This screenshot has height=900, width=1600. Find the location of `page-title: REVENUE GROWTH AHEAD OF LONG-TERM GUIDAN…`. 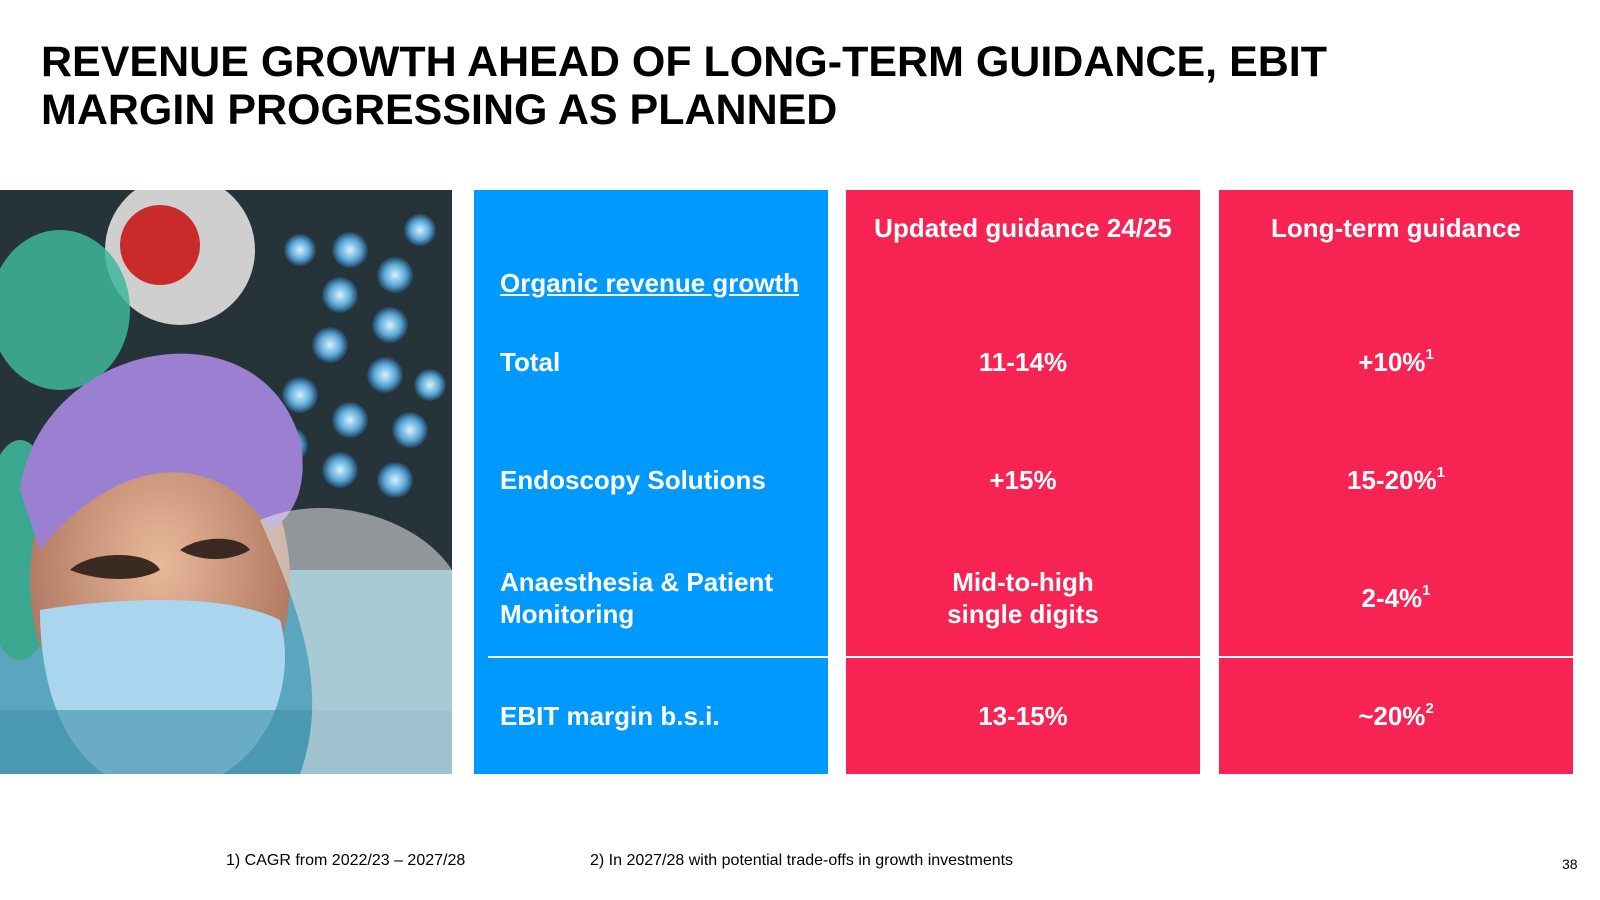

page-title: REVENUE GROWTH AHEAD OF LONG-TERM GUIDAN… is located at coordinates (791, 86).